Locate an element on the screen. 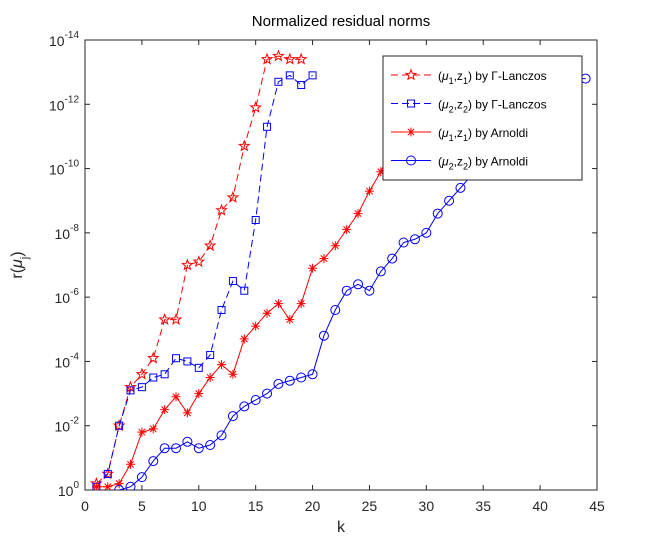 The width and height of the screenshot is (654, 545). y-tick-label: 10⁻⁴ is located at coordinates (67, 360).